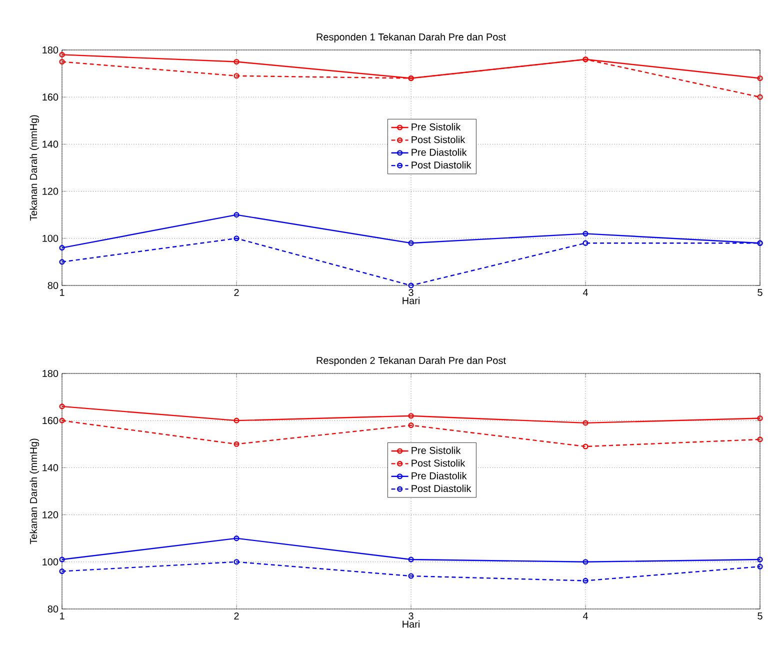 Image resolution: width=776 pixels, height=647 pixels. Describe the element at coordinates (411, 361) in the screenshot. I see `chart-title: Responden 2 Tekanan Darah Pre dan Post` at that location.